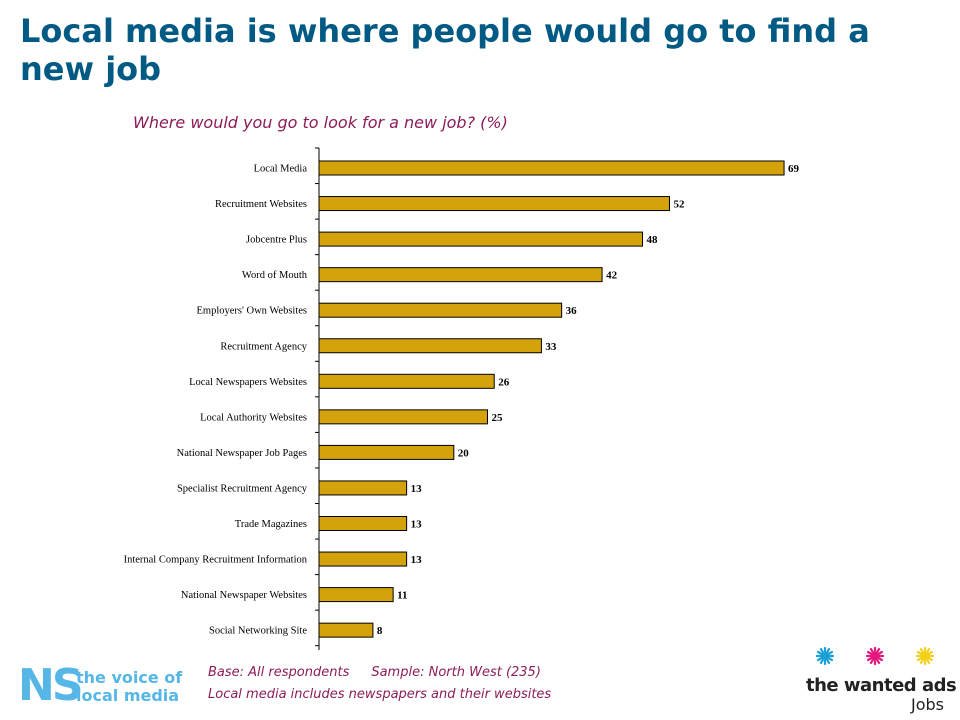 The height and width of the screenshot is (720, 960). Describe the element at coordinates (881, 685) in the screenshot. I see `wanted-ads-name: the wanted ads` at that location.